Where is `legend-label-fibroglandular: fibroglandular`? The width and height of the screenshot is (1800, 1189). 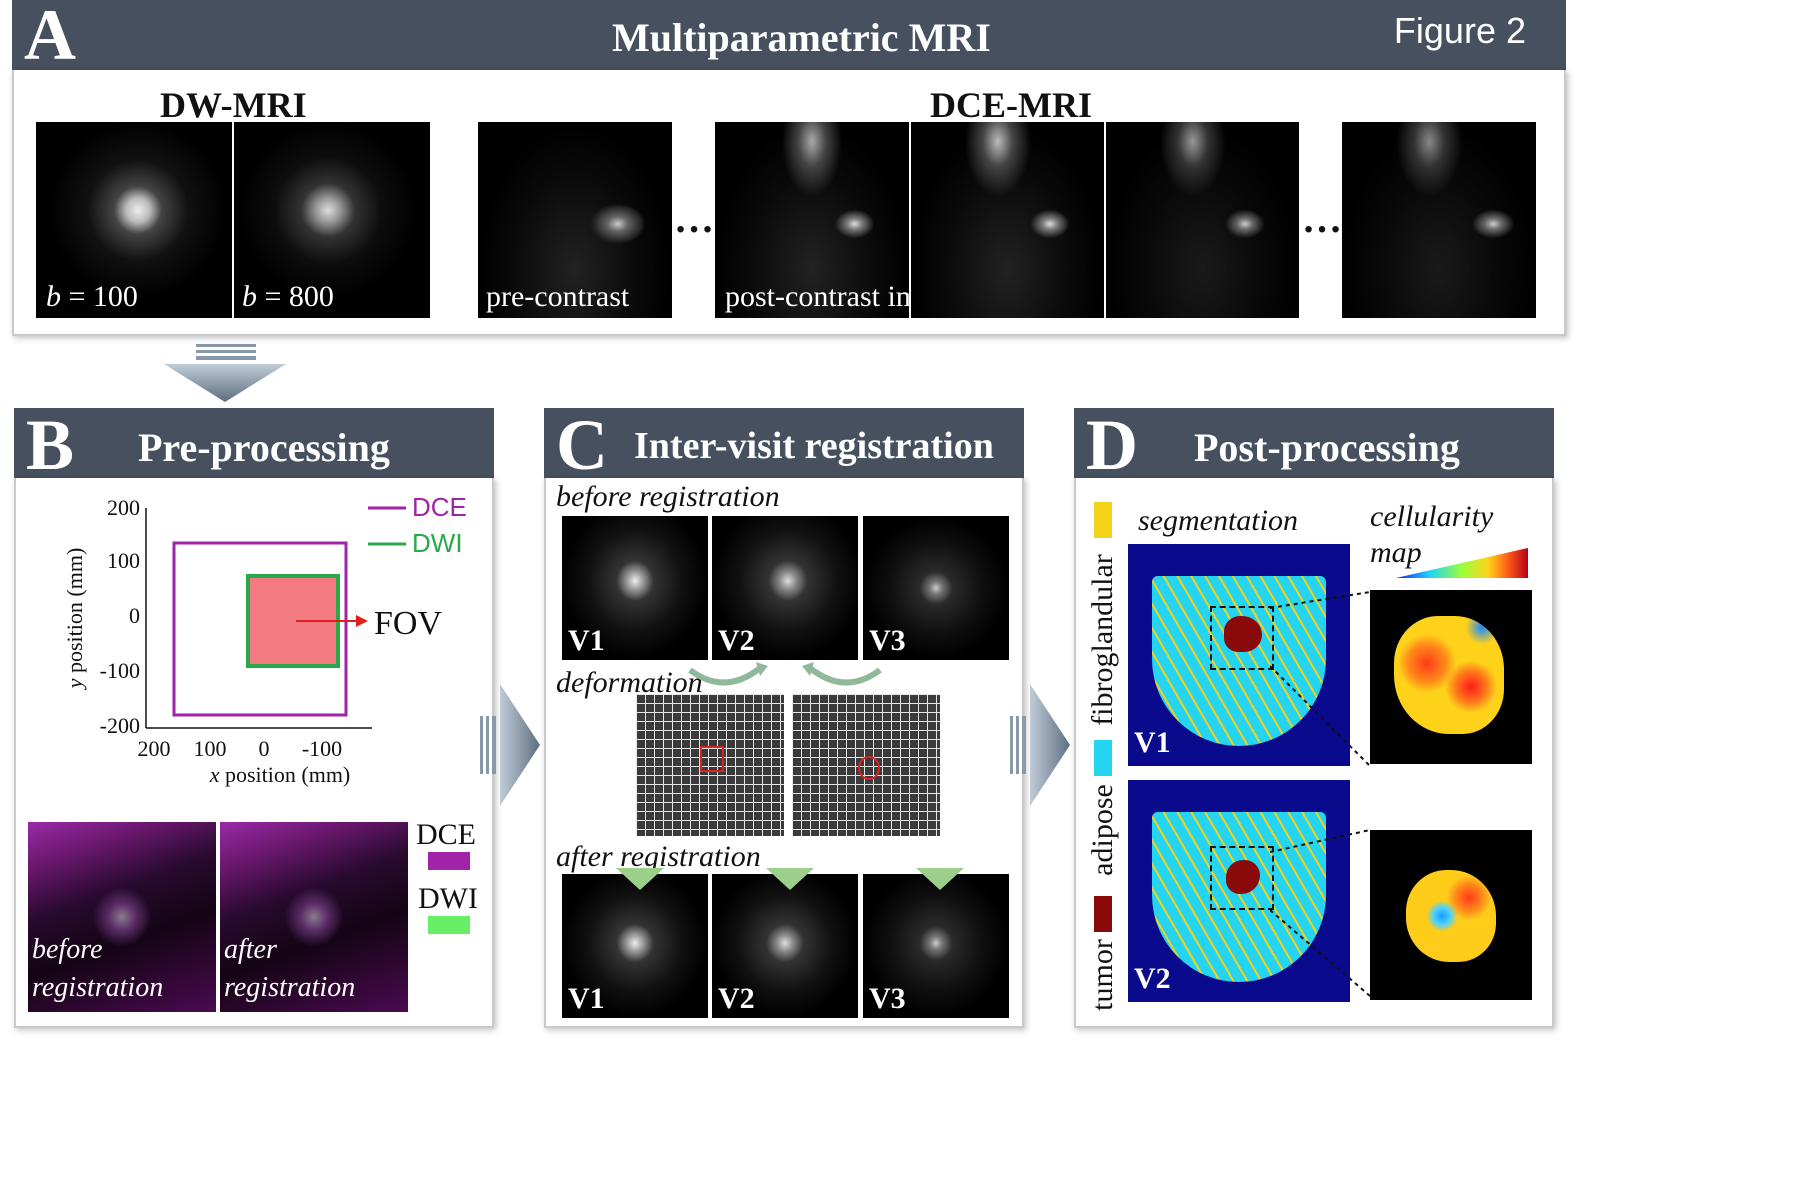
legend-label-fibroglandular: fibroglandular is located at coordinates (1102, 640).